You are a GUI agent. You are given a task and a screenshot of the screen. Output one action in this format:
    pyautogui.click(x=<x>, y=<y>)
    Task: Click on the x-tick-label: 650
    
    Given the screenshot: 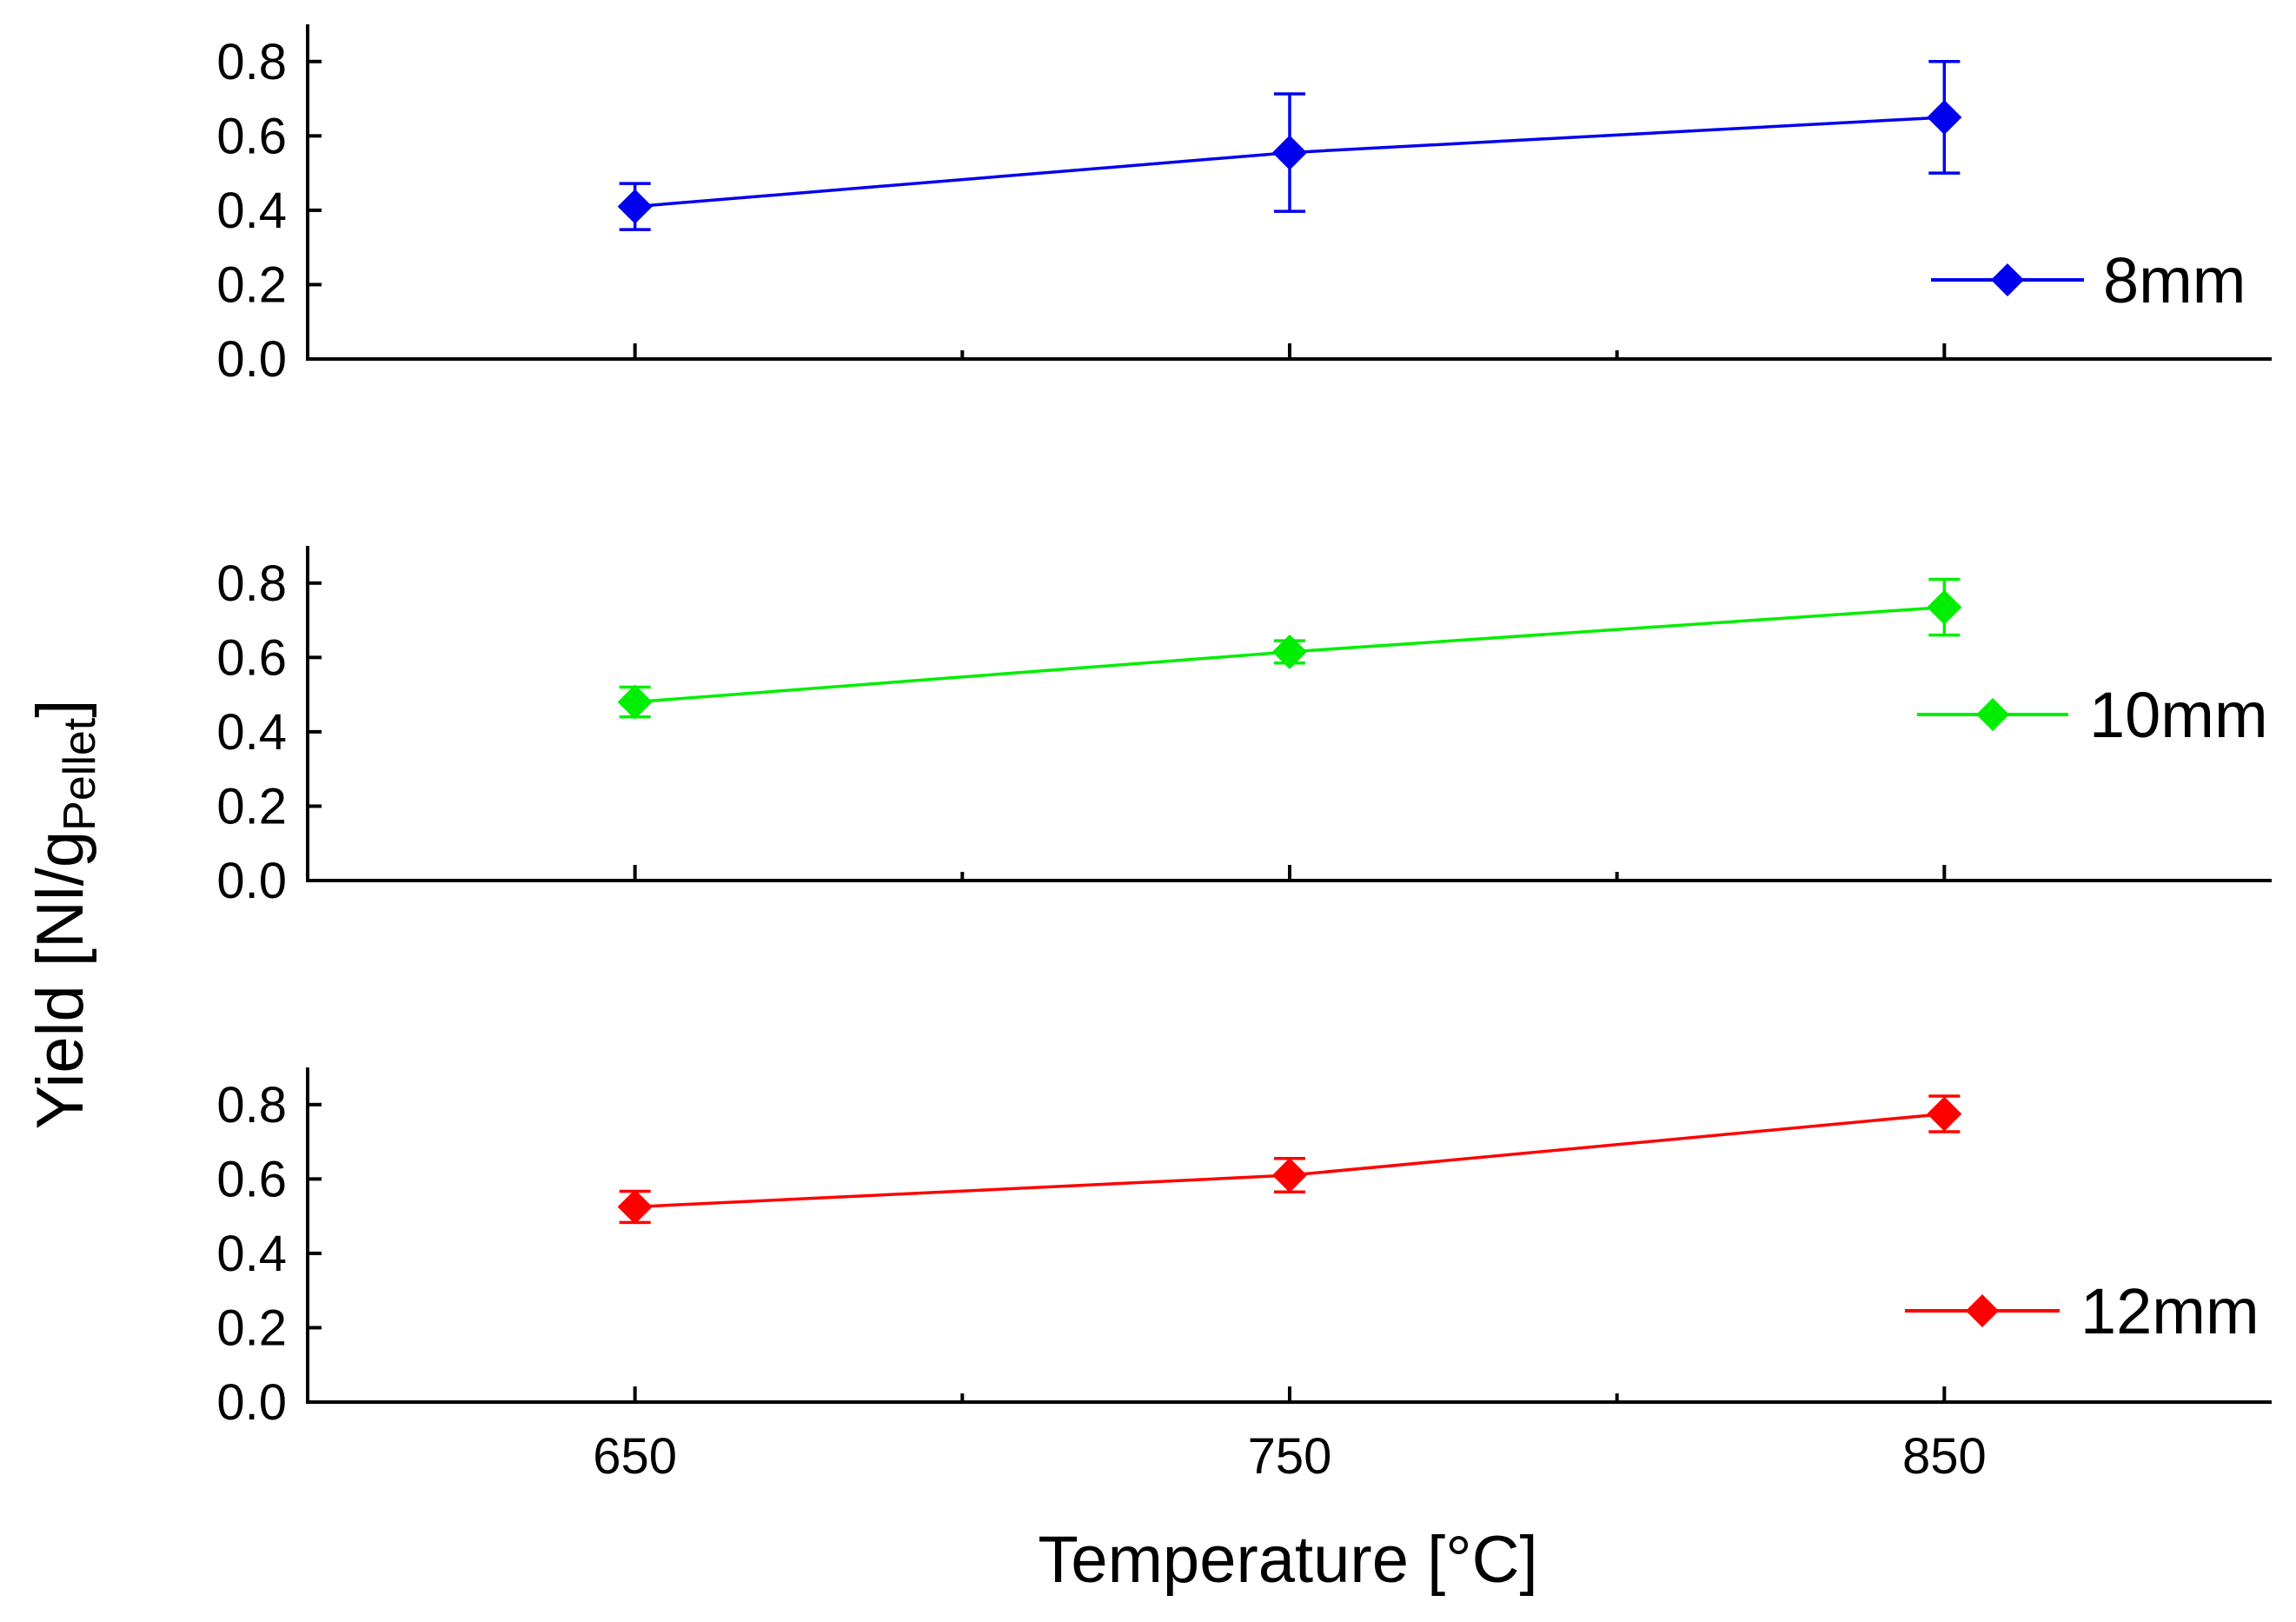 What is the action you would take?
    pyautogui.click(x=635, y=1456)
    